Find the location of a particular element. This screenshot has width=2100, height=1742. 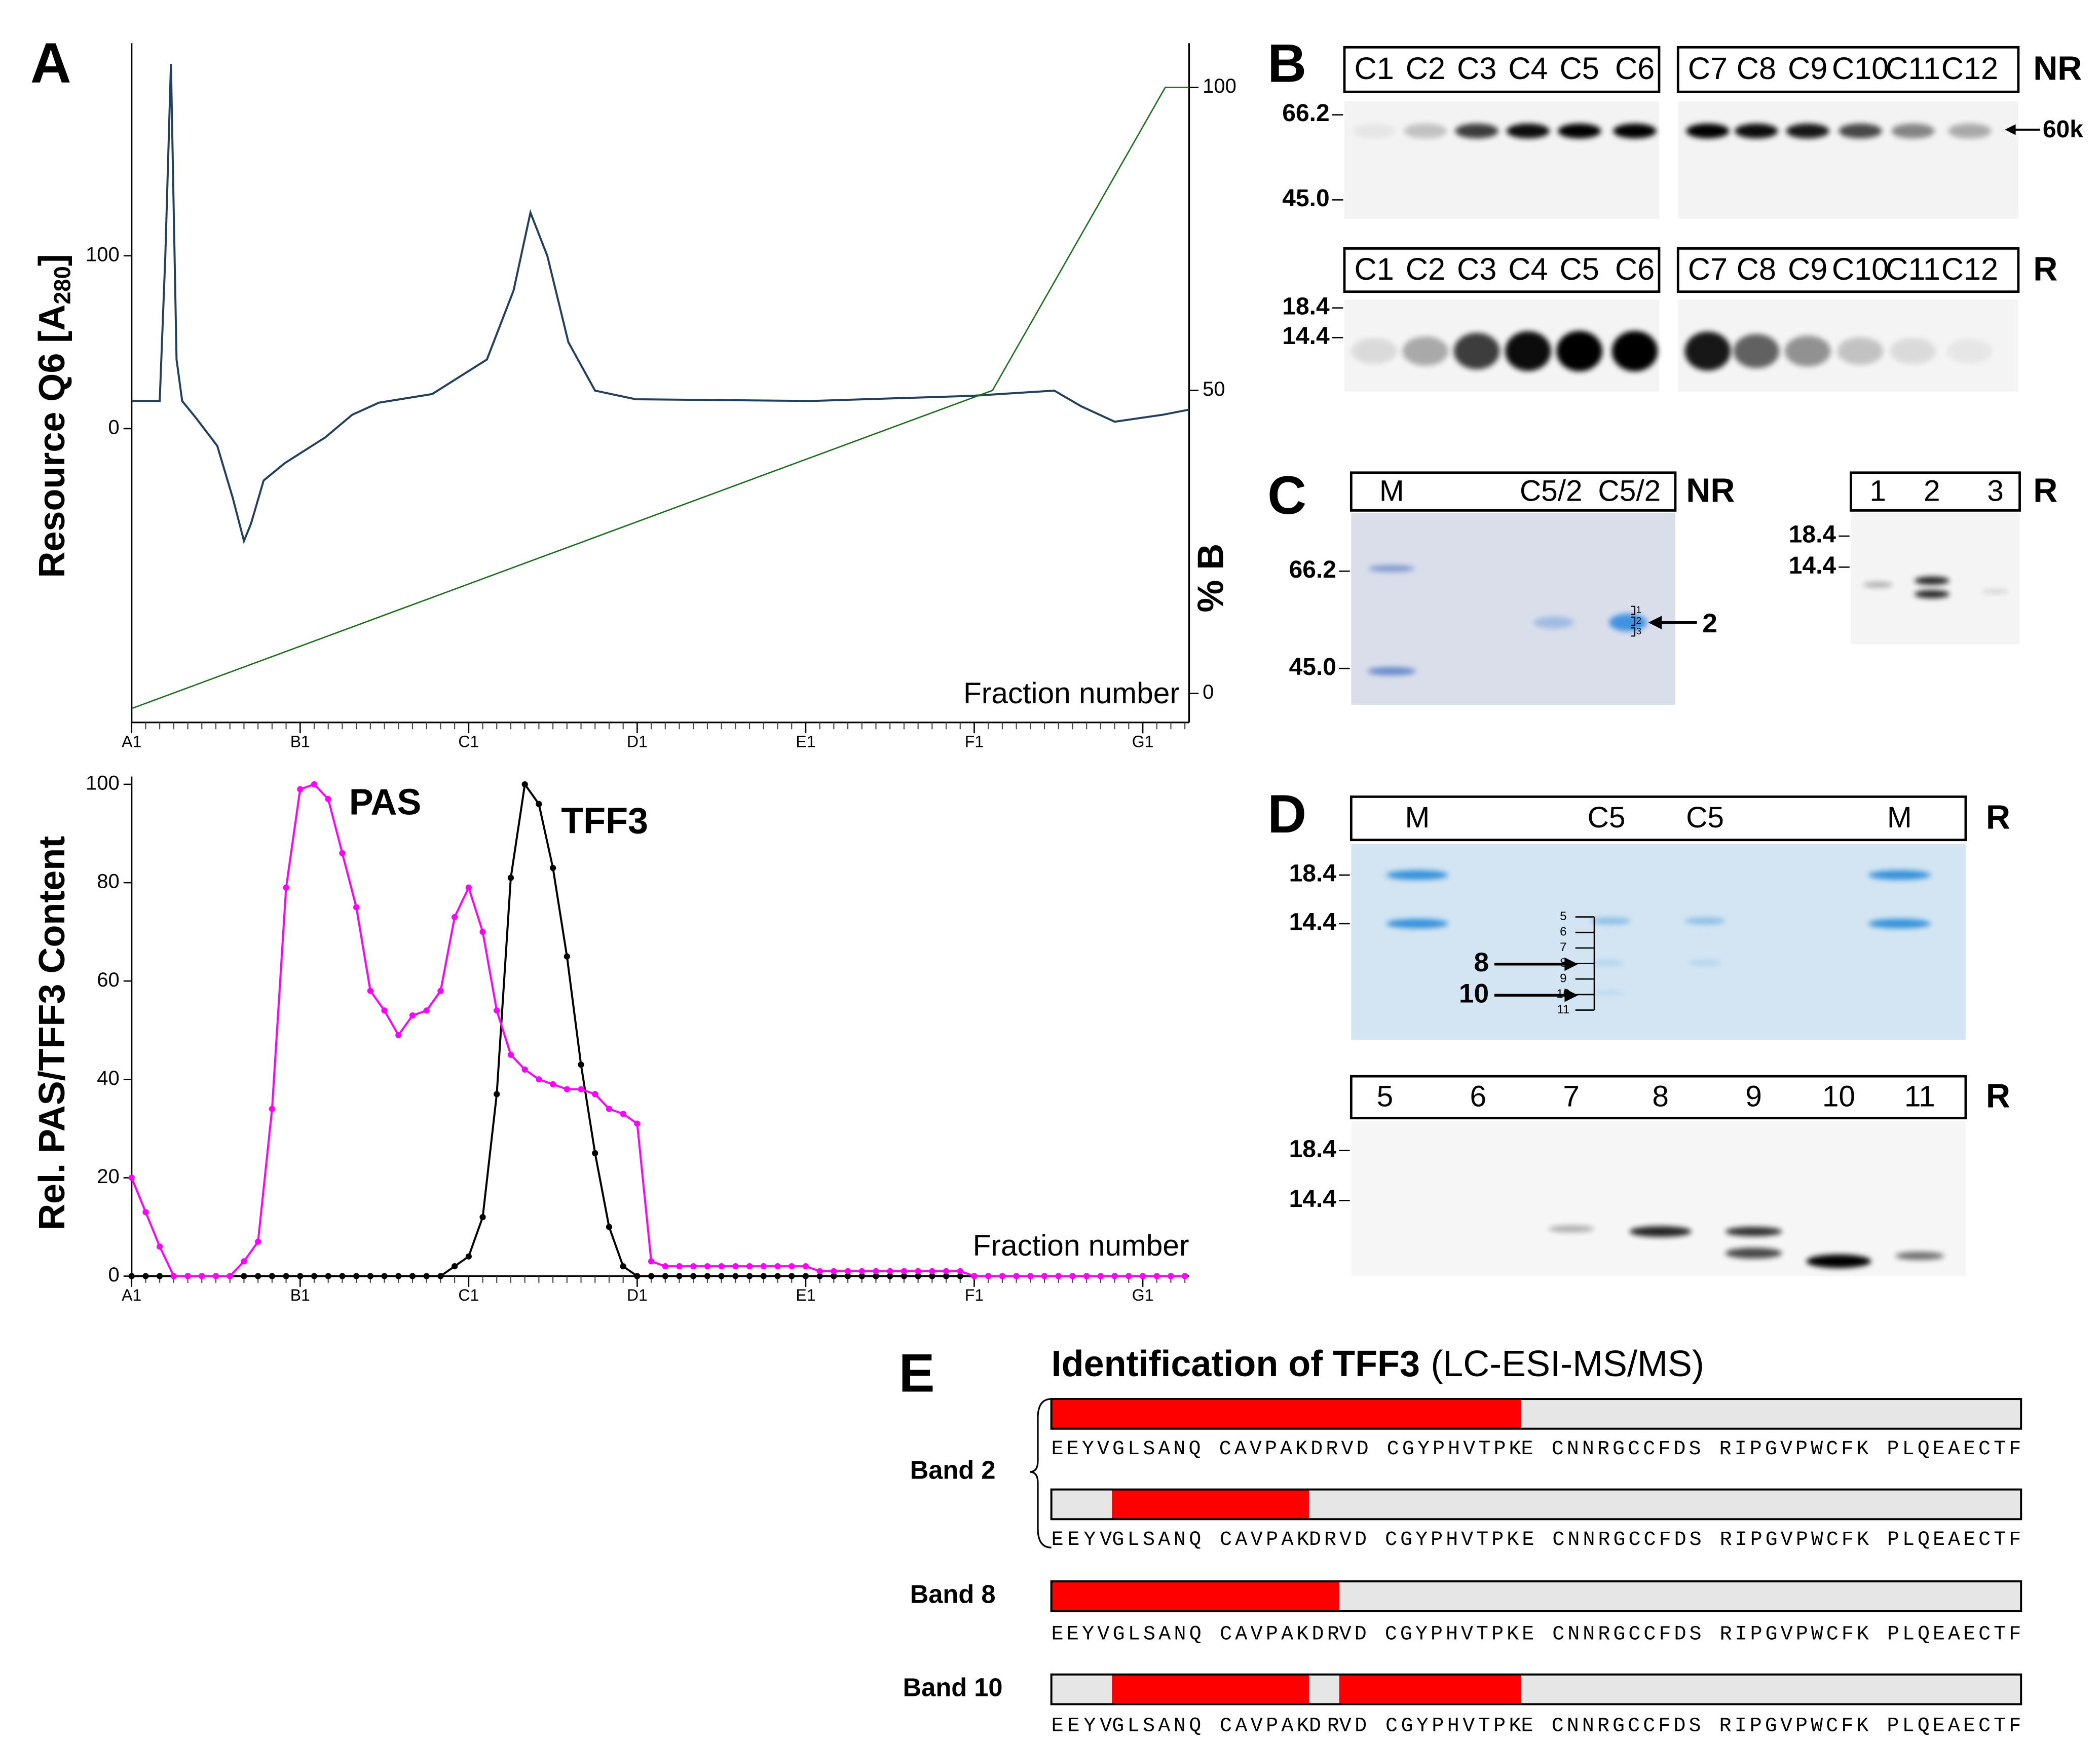

marker-label: 66.2 is located at coordinates (1312, 569).